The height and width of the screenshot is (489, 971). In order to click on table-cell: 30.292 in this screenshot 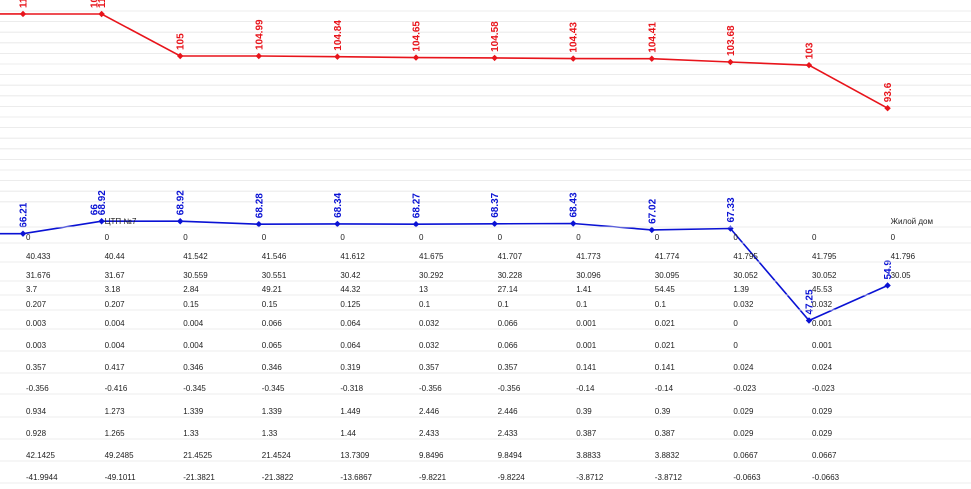, I will do `click(431, 275)`.